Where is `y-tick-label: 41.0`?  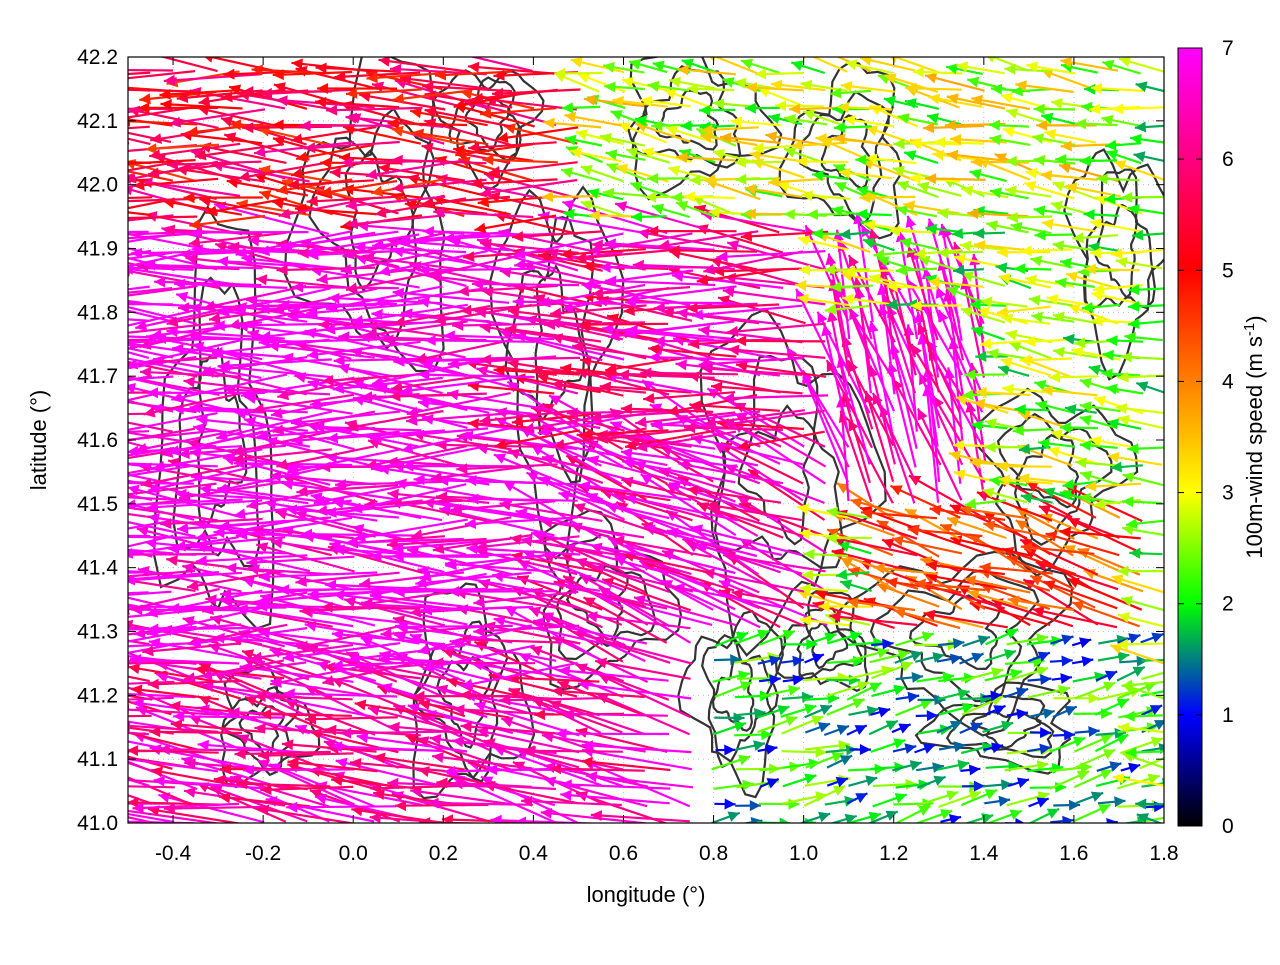 y-tick-label: 41.0 is located at coordinates (97, 823).